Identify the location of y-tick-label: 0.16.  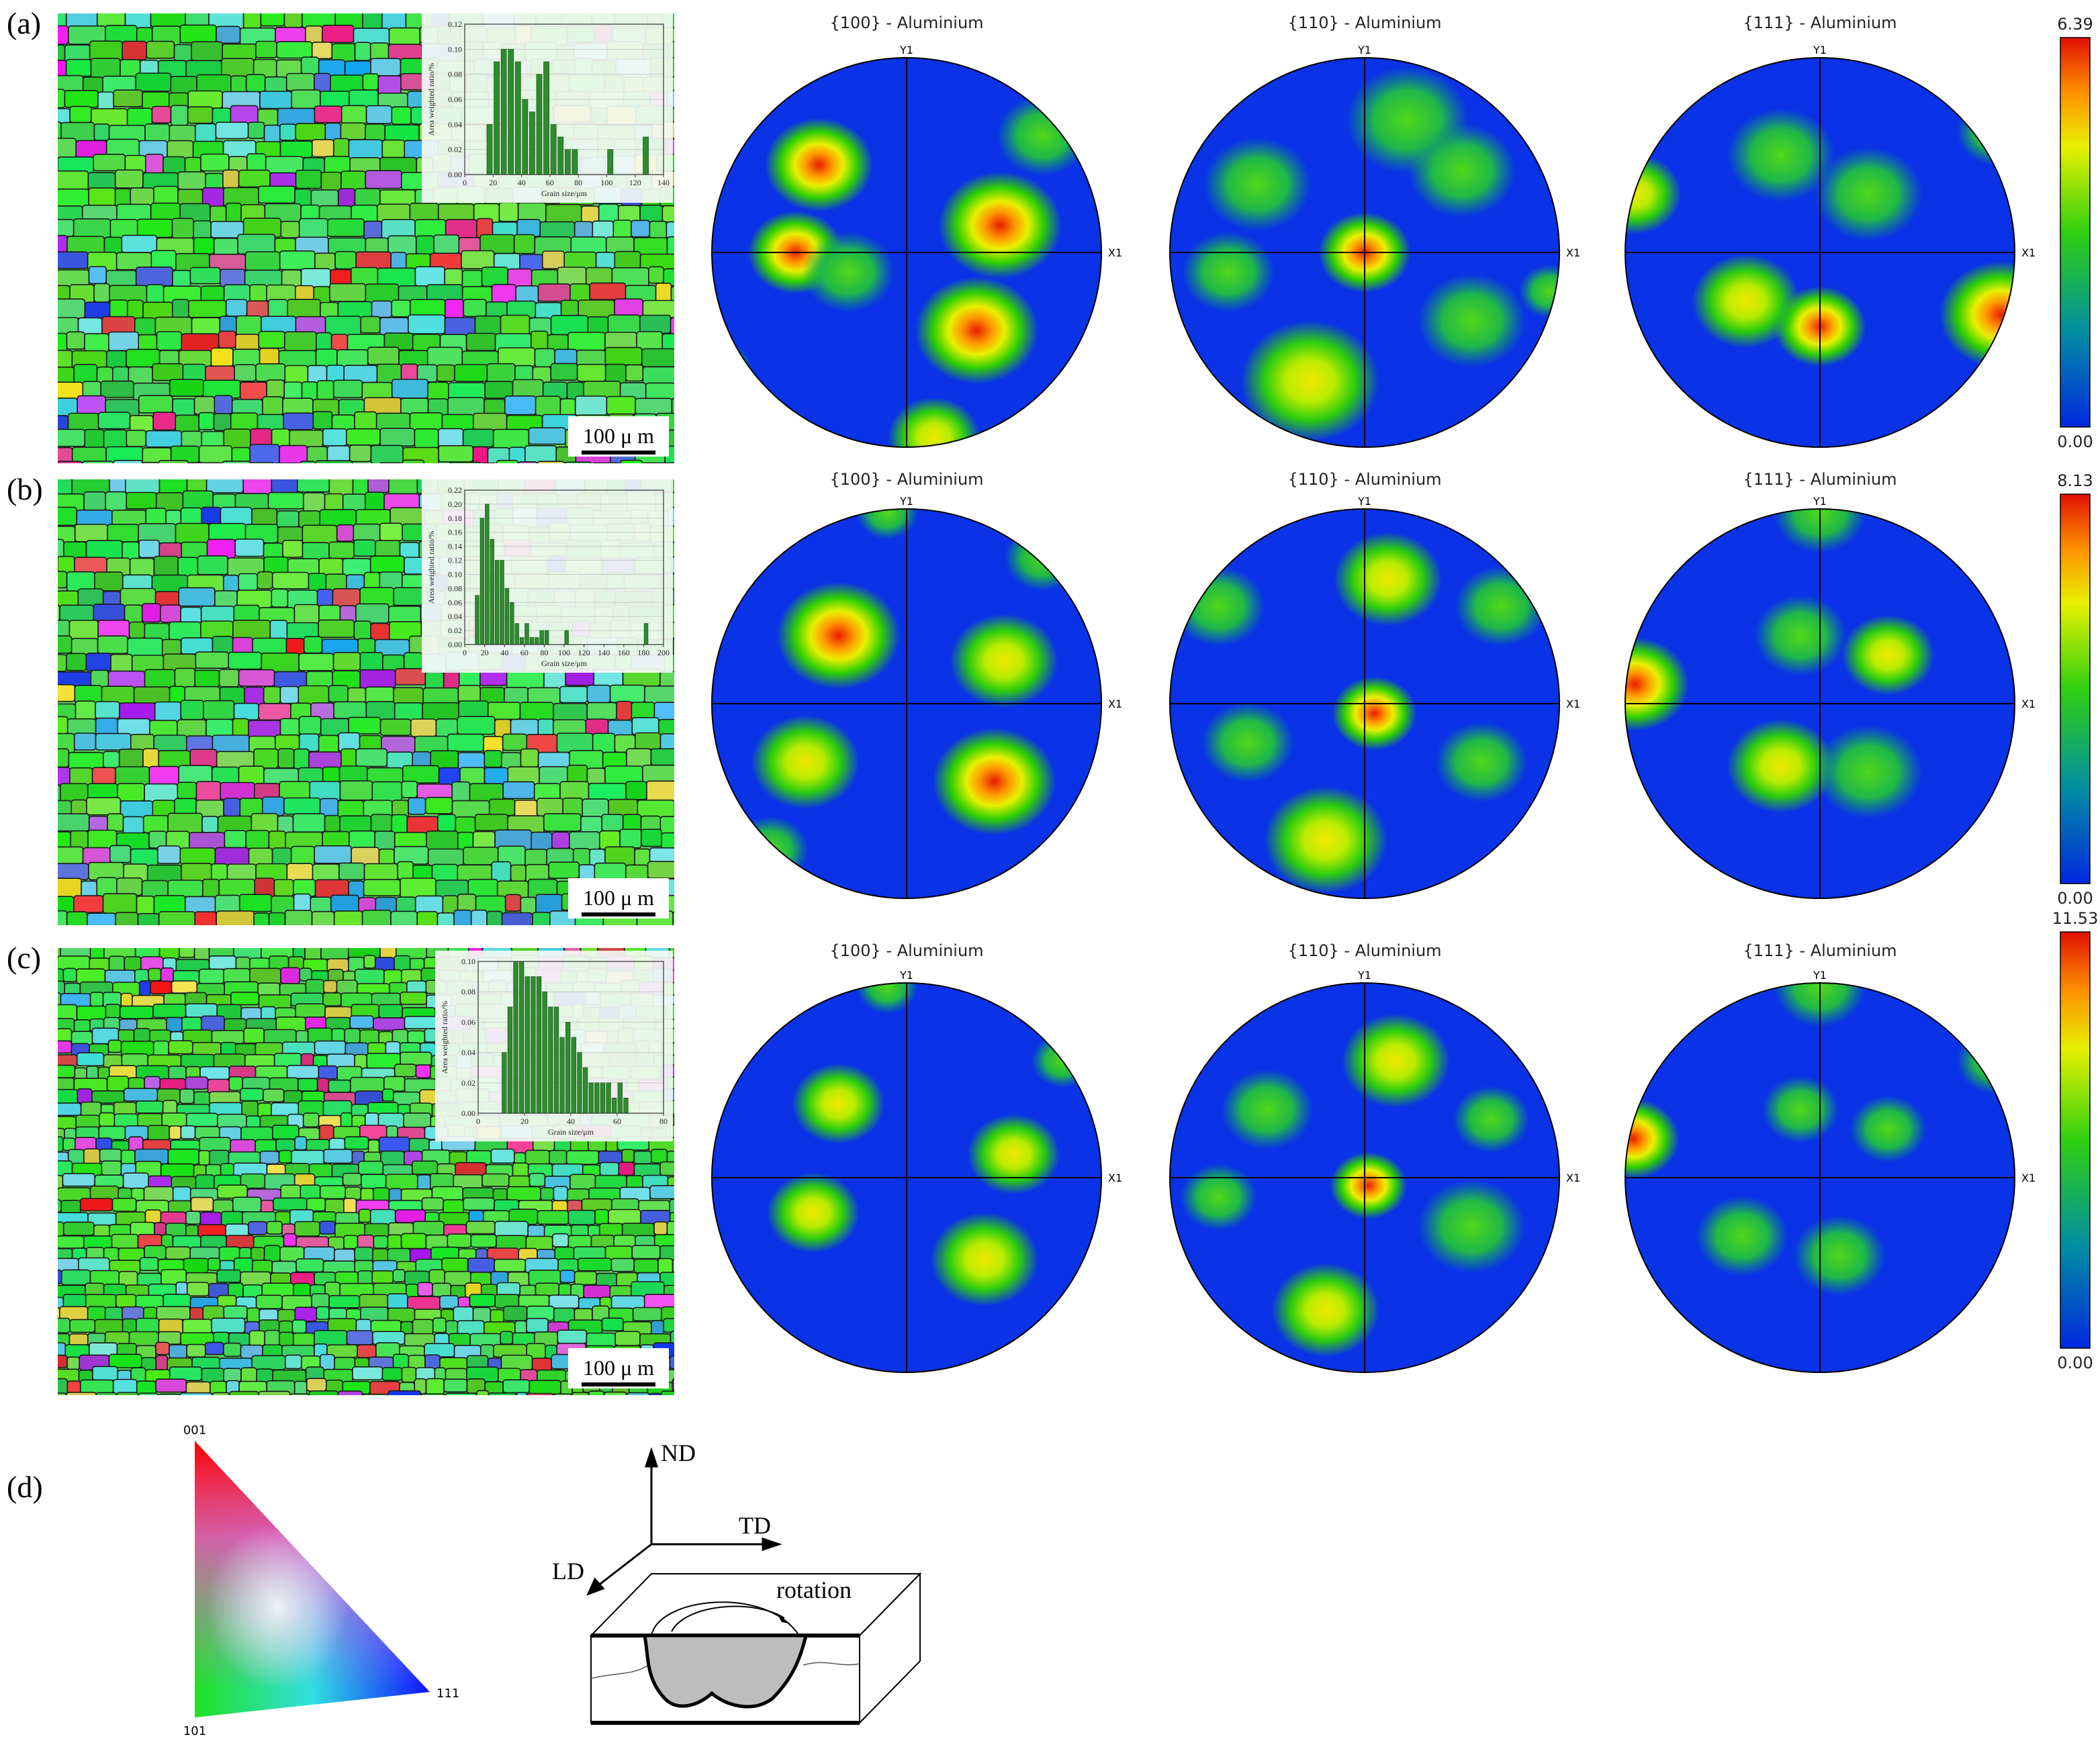
(455, 533).